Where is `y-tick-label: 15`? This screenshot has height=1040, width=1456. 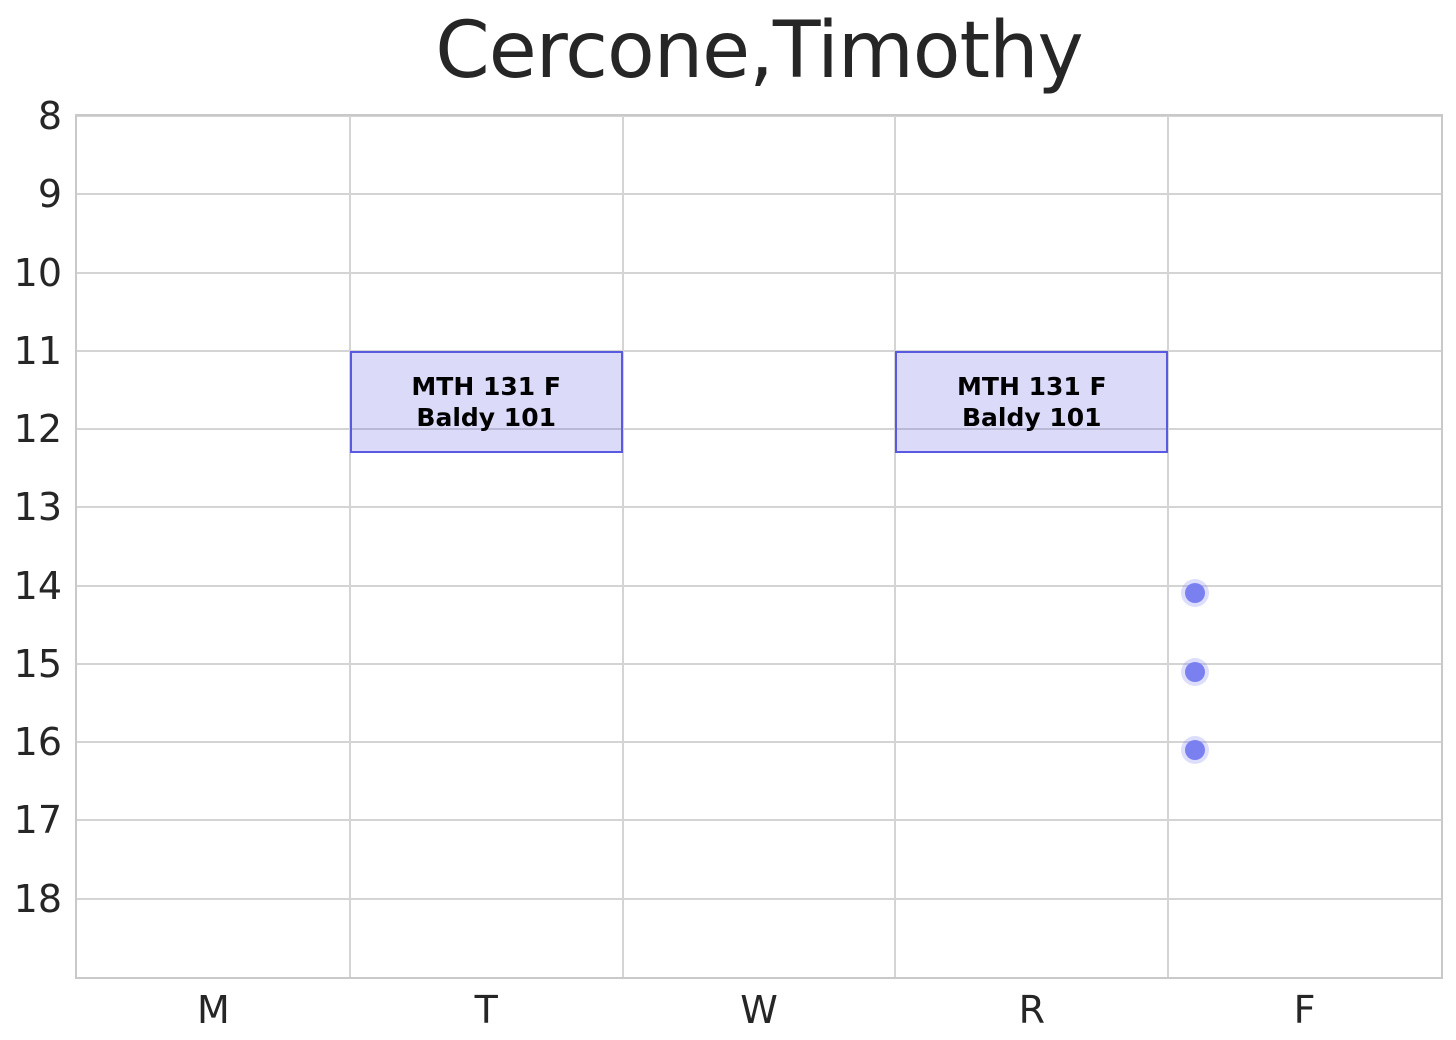 y-tick-label: 15 is located at coordinates (37, 663).